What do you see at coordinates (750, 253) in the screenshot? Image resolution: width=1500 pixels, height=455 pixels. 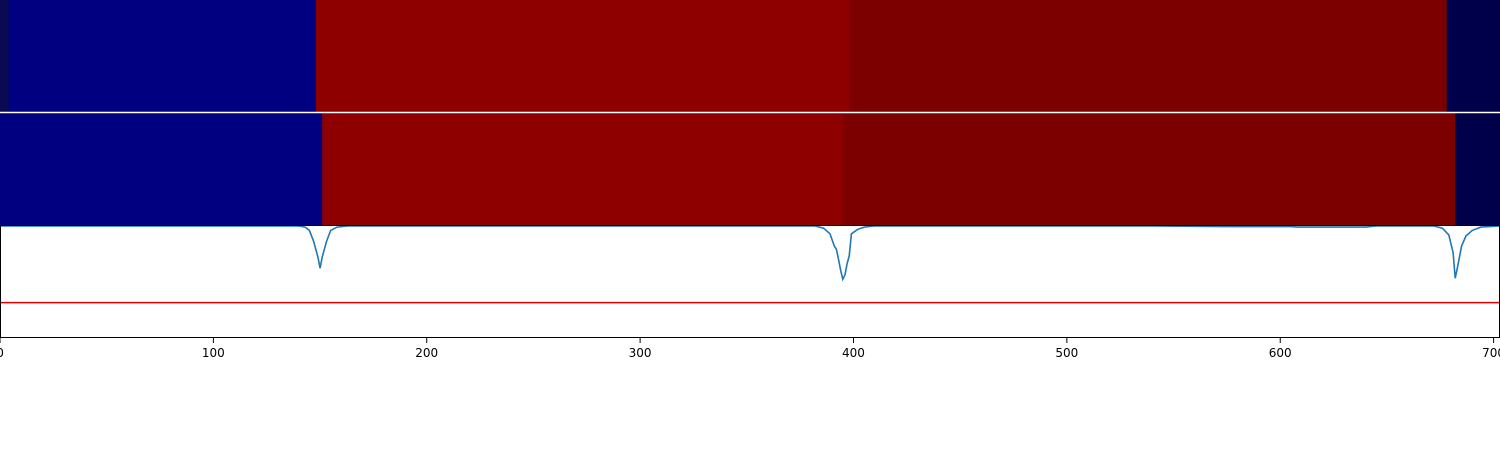 I see `signal-line` at bounding box center [750, 253].